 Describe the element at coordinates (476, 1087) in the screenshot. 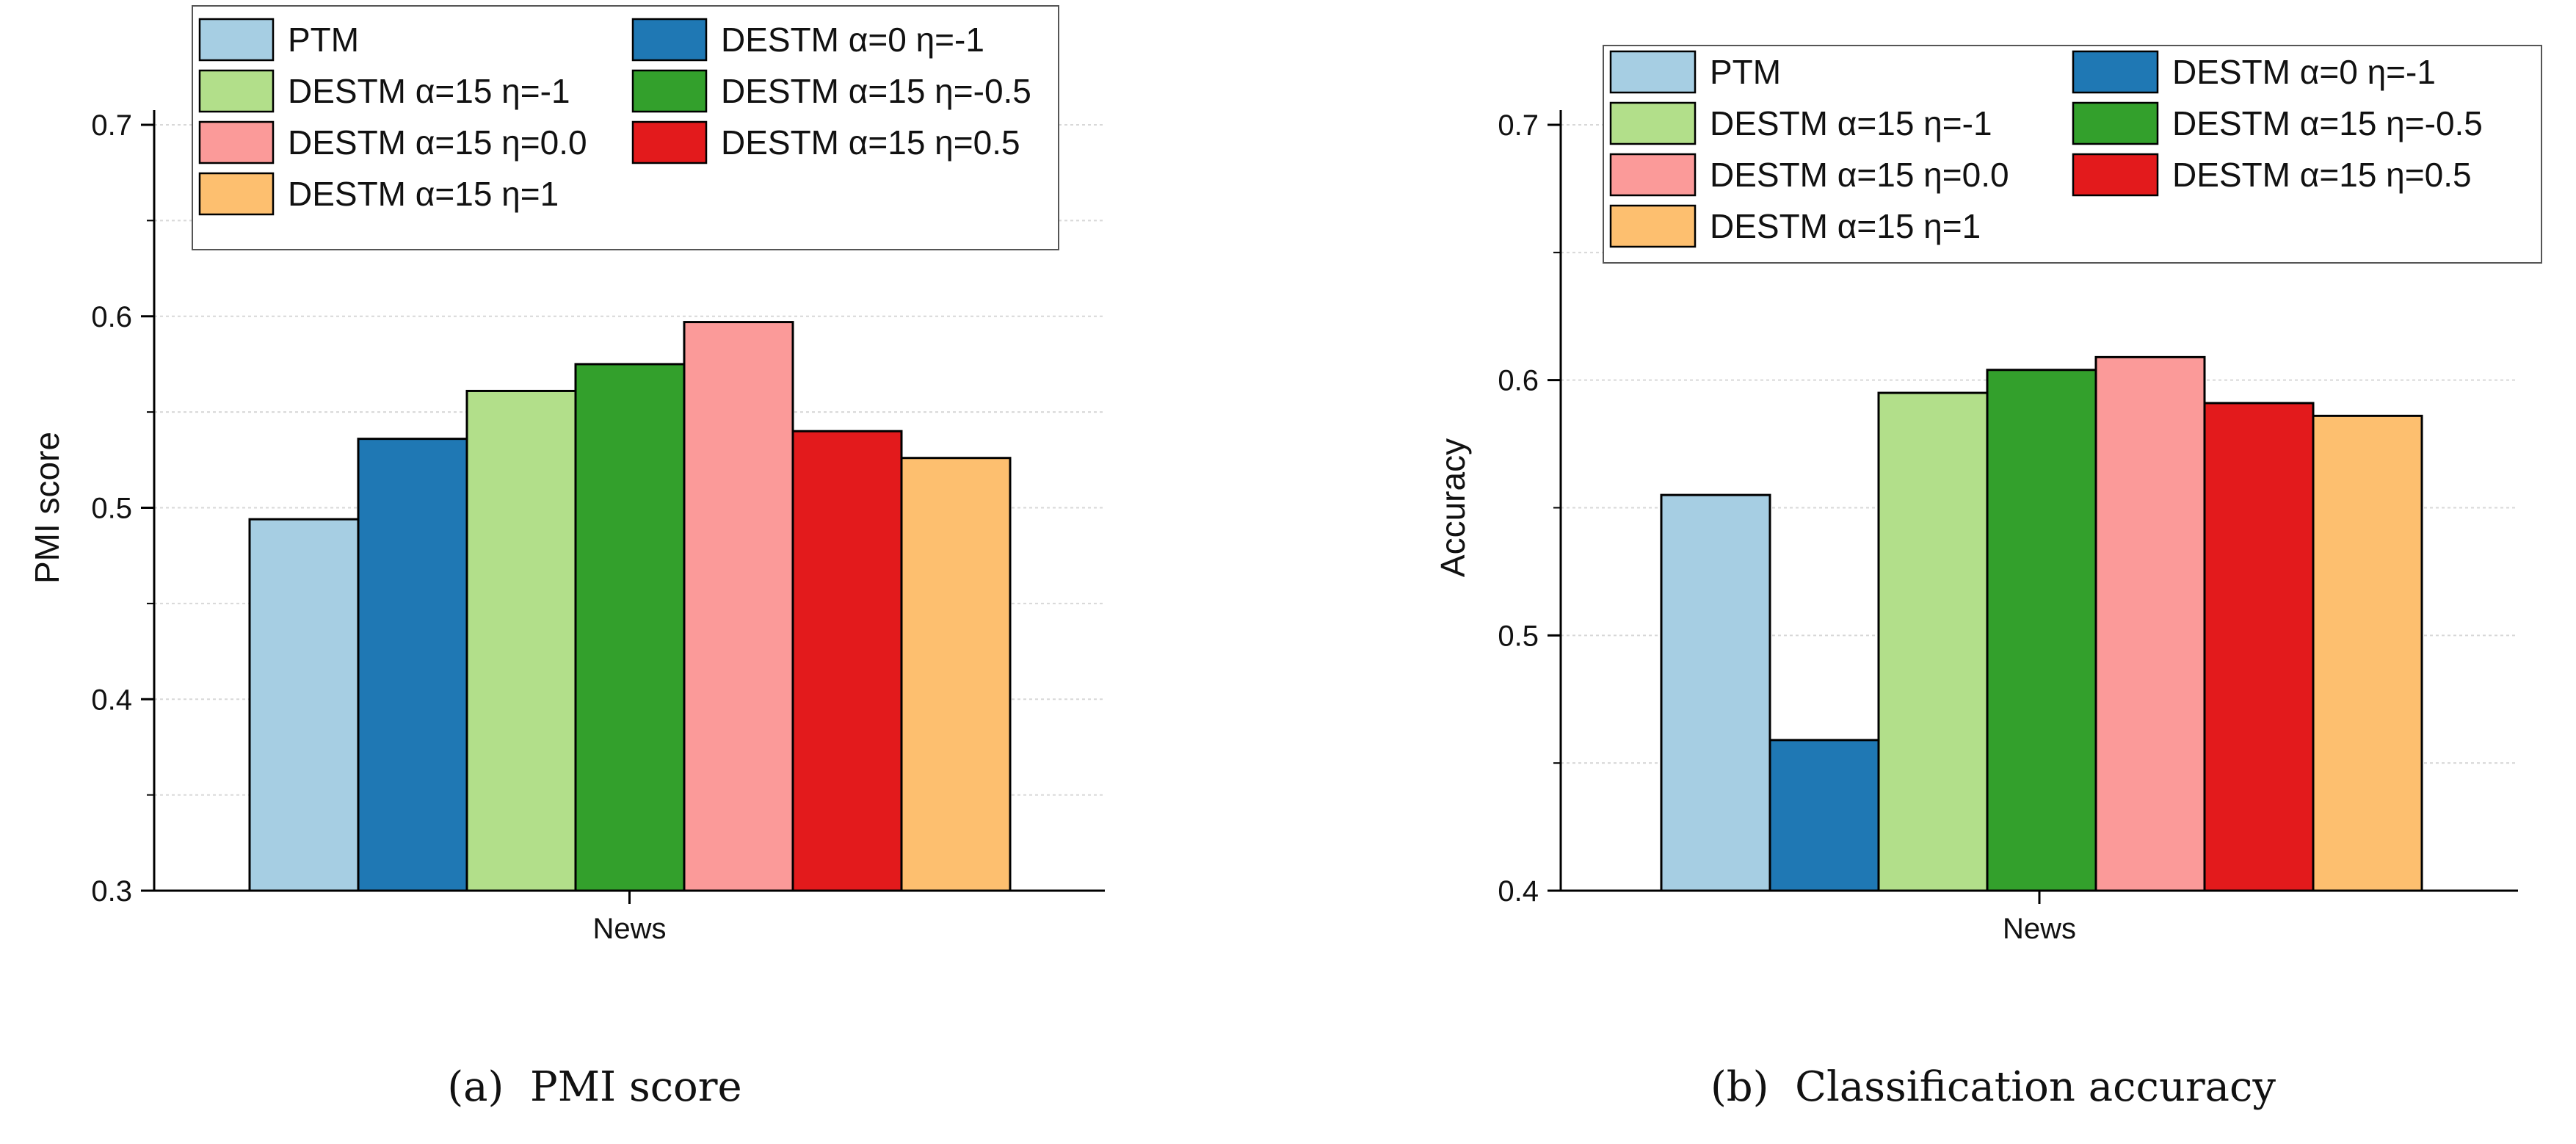

I see `caption-a-label: (a)` at that location.